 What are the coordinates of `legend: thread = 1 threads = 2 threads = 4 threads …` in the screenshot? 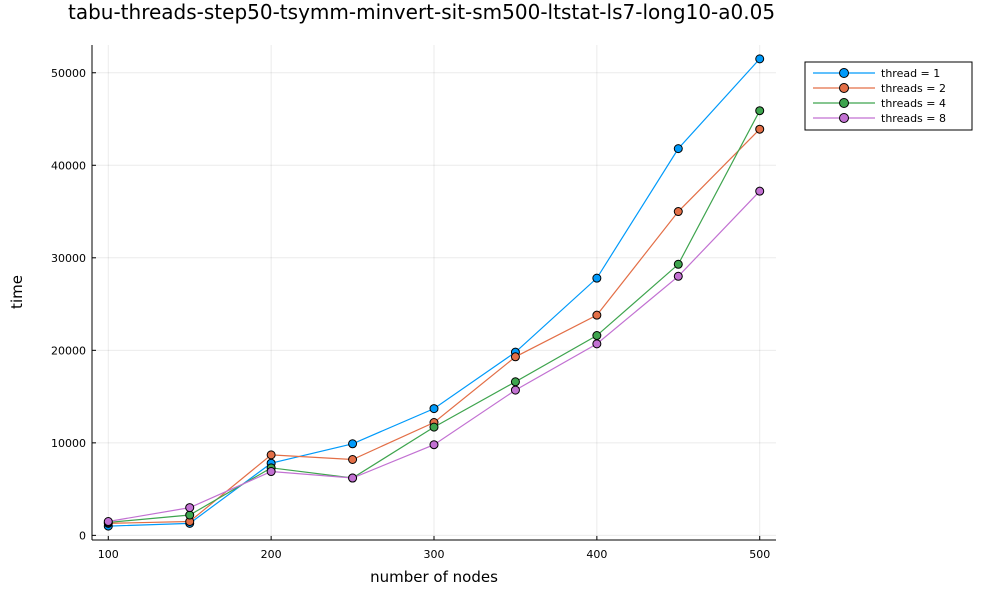 It's located at (888, 96).